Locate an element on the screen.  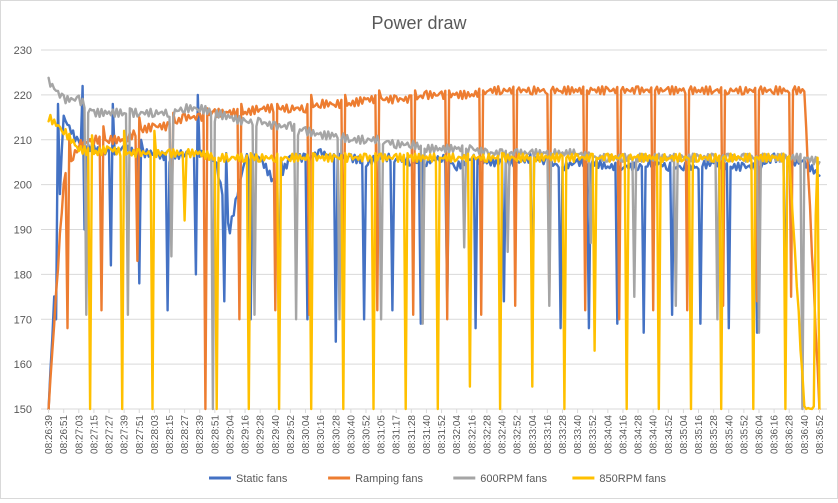
x-tick-label: 08:35:16 is located at coordinates (699, 434).